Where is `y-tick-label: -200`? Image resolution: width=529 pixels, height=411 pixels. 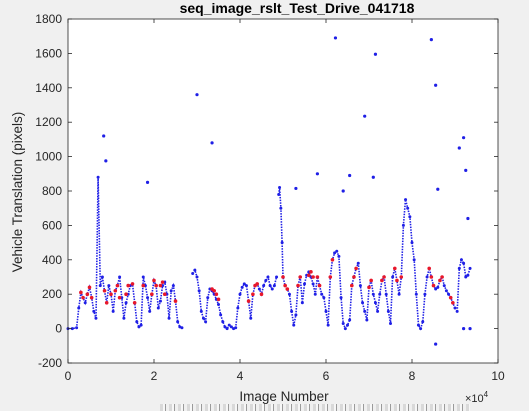
y-tick-label: -200 is located at coordinates (50, 363).